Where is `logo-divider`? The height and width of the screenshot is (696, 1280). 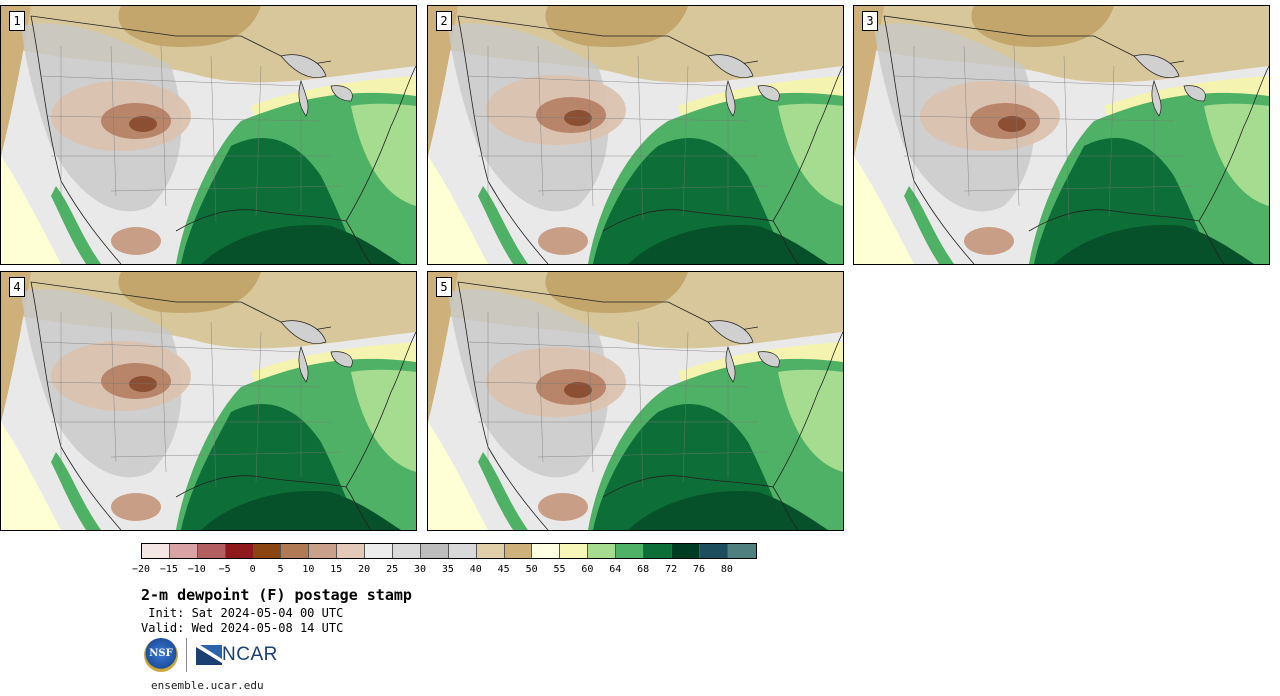 logo-divider is located at coordinates (186, 655).